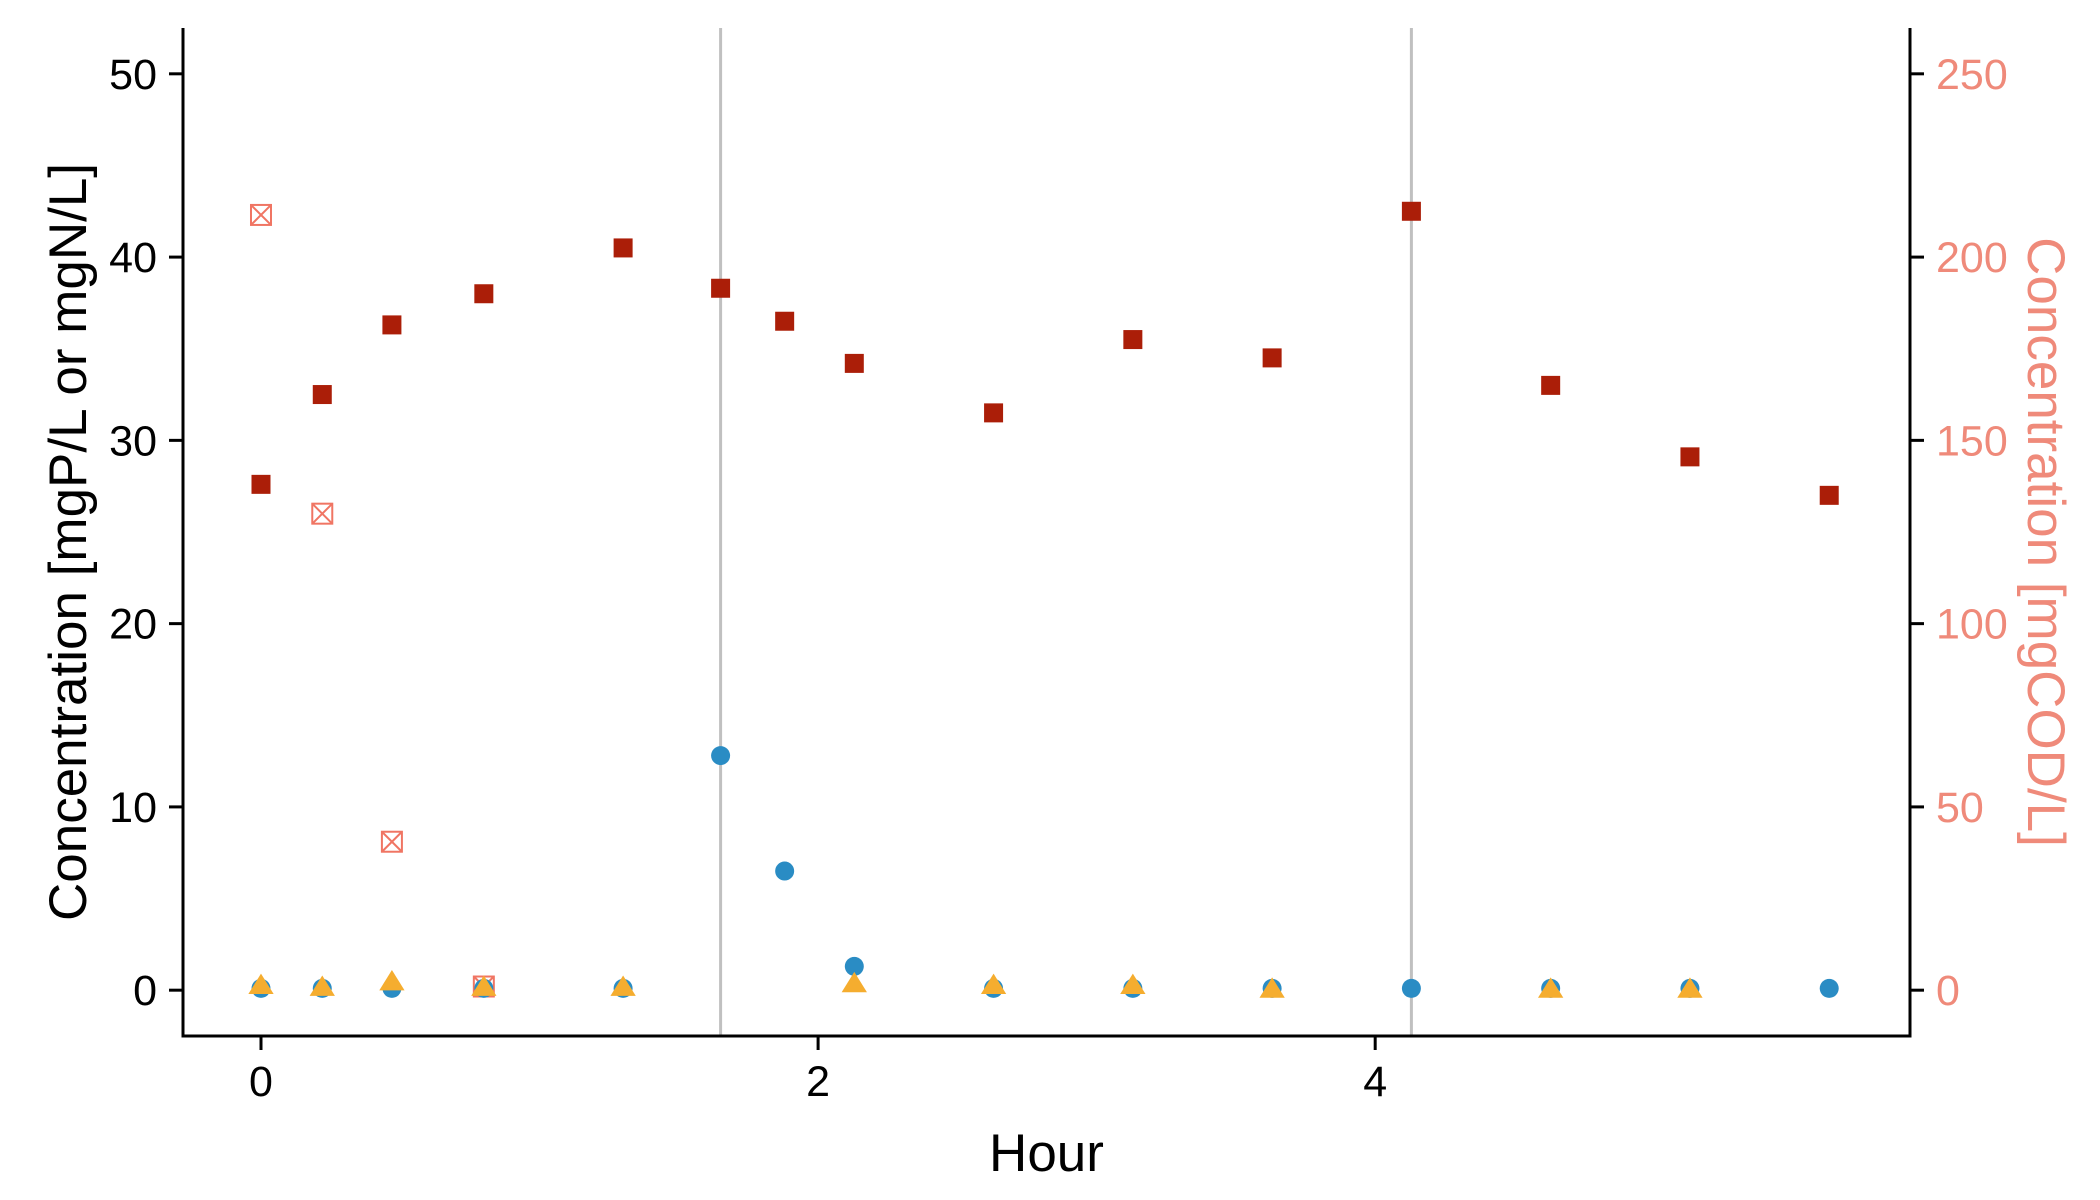 The height and width of the screenshot is (1200, 2100). Describe the element at coordinates (1959, 533) in the screenshot. I see `right-y-axis-ticks: 0 50 100 150 200 250` at that location.